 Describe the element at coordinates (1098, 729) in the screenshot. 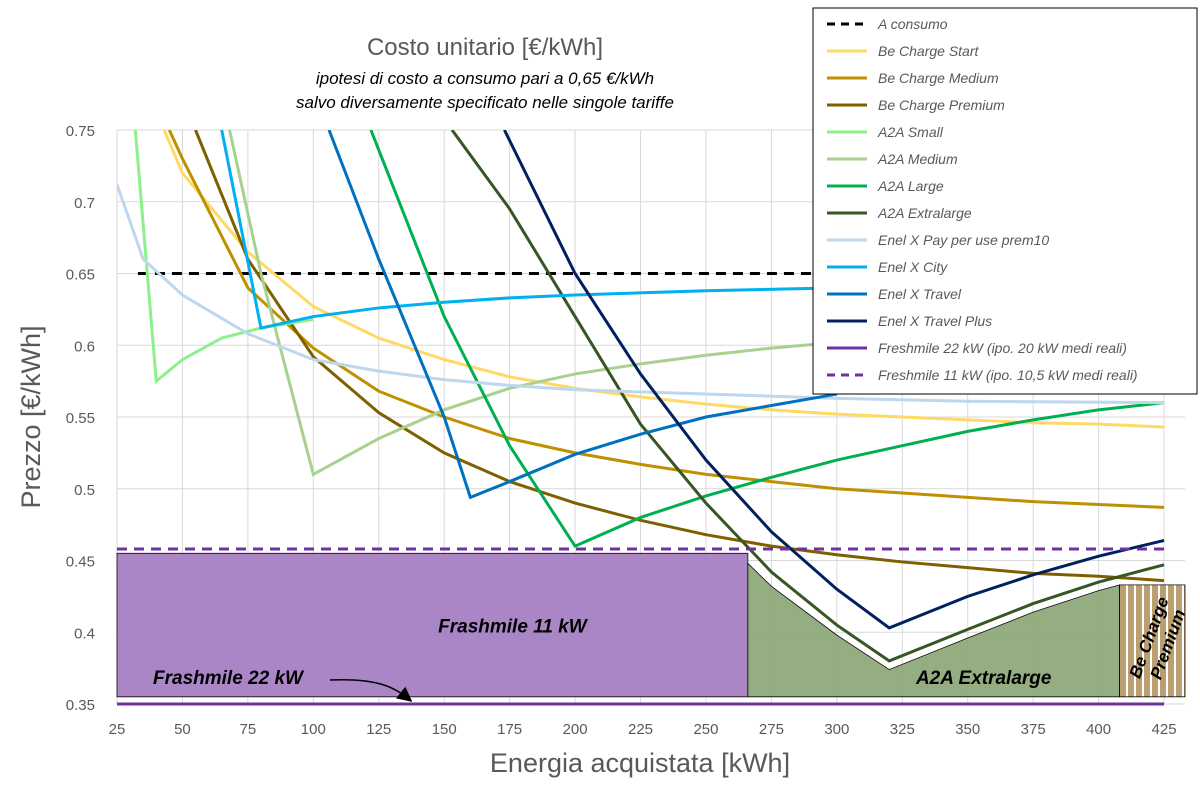

I see `x-tick-label: 400` at that location.